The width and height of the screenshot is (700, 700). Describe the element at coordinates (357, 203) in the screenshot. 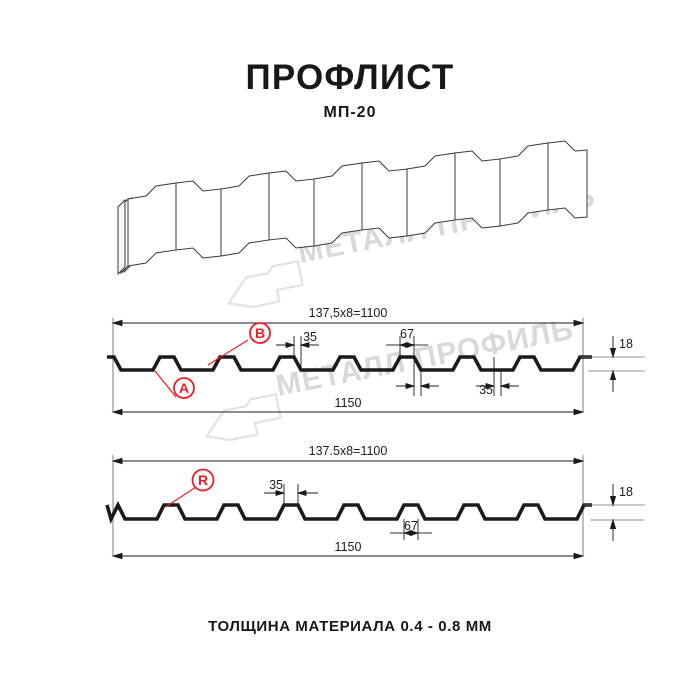

I see `corrugation-body` at that location.